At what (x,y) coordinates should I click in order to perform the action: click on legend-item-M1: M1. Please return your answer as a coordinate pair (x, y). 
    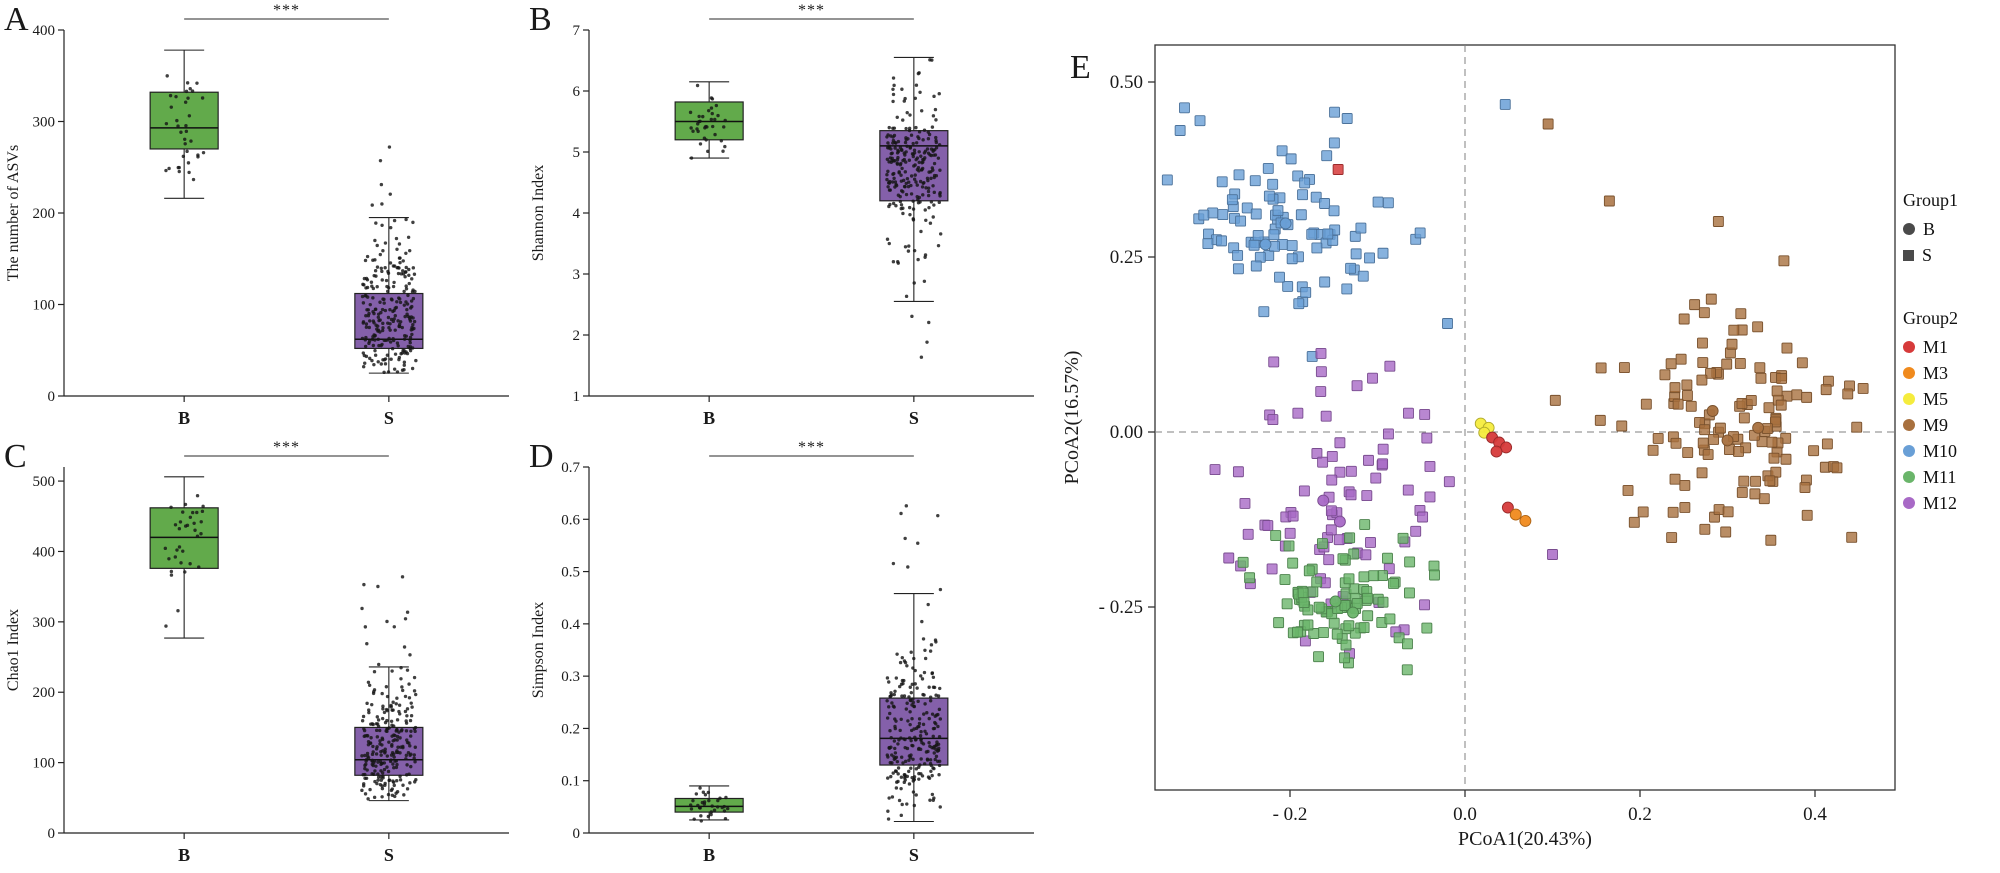
    Looking at the image, I should click on (1930, 347).